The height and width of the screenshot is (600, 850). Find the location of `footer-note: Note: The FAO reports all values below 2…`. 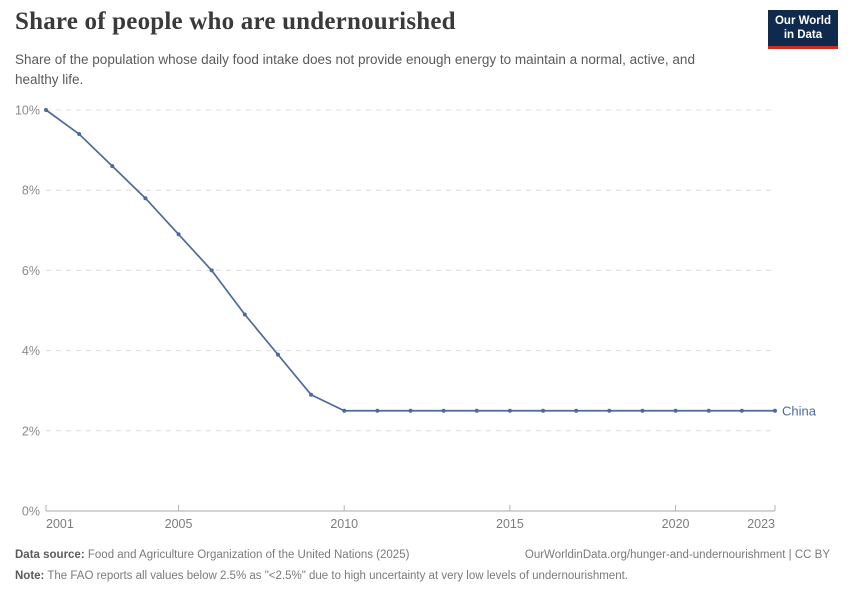

footer-note: Note: The FAO reports all values below 2… is located at coordinates (422, 576).